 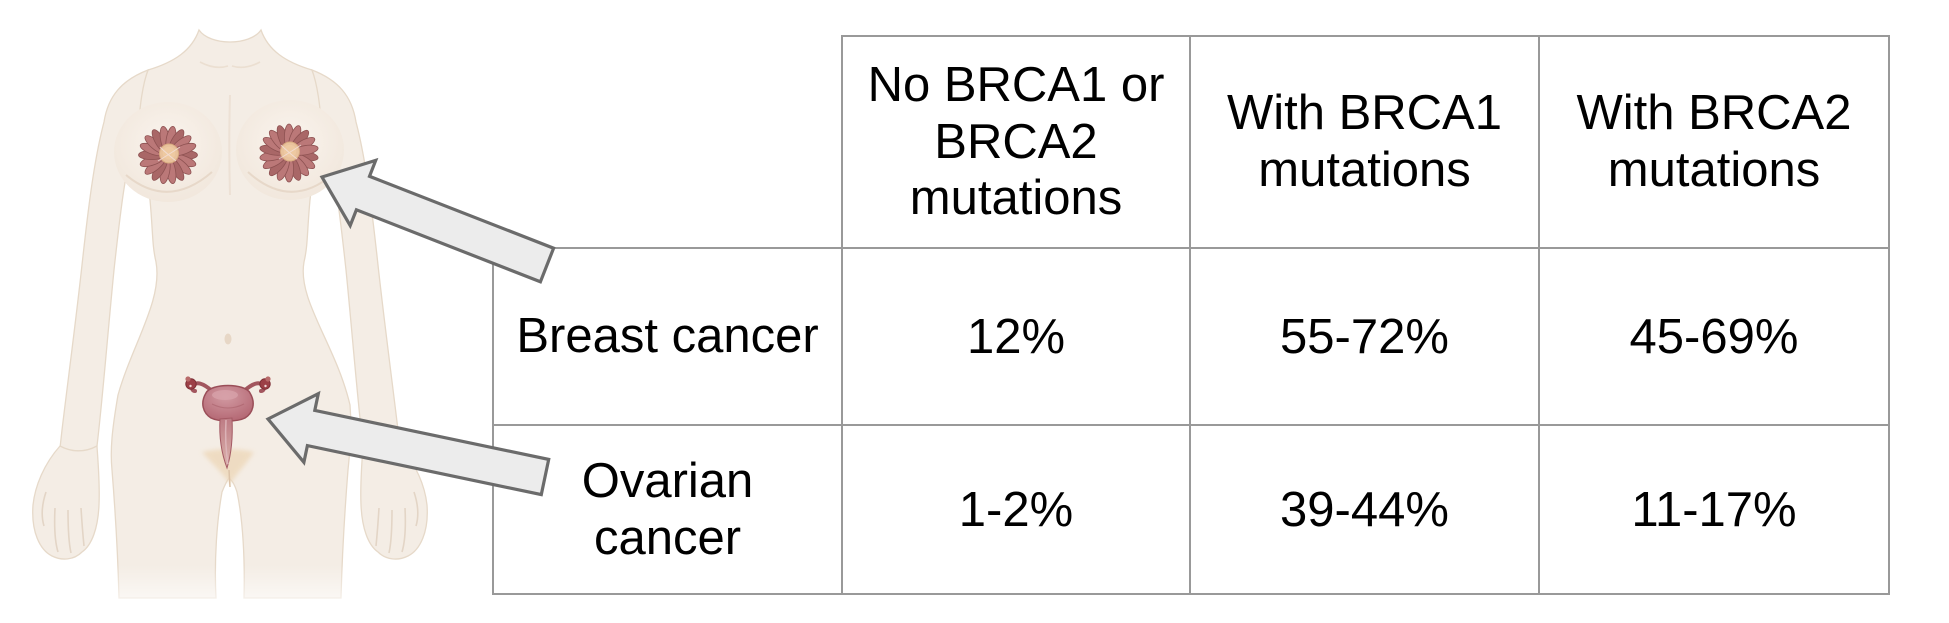 What do you see at coordinates (1364, 336) in the screenshot?
I see `cell-breast-brca1: 55-72%` at bounding box center [1364, 336].